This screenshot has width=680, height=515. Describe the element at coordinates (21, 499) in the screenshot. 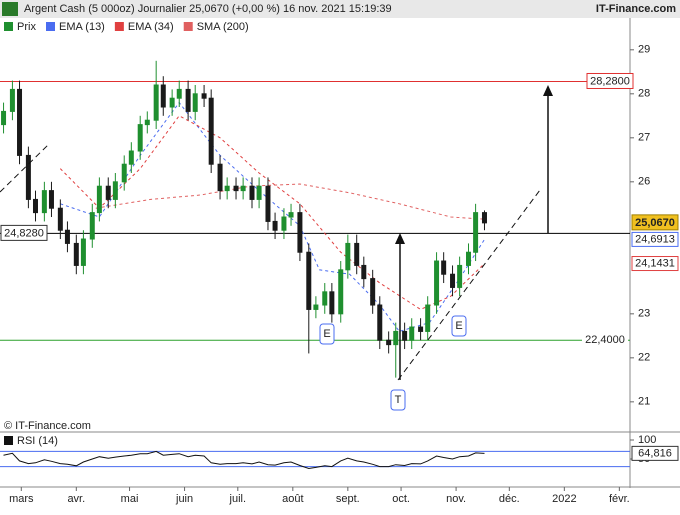

I see `x-tick-label: mars` at that location.